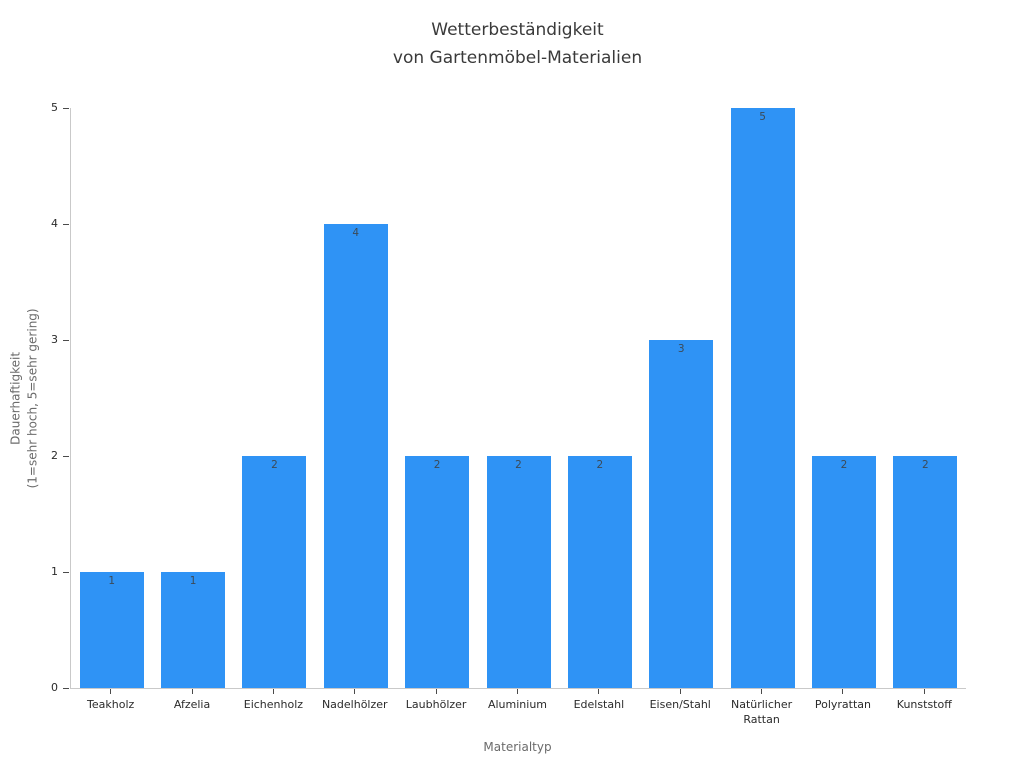 This screenshot has height=768, width=1024. Describe the element at coordinates (599, 704) in the screenshot. I see `x-tick-label: Edelstahl` at that location.